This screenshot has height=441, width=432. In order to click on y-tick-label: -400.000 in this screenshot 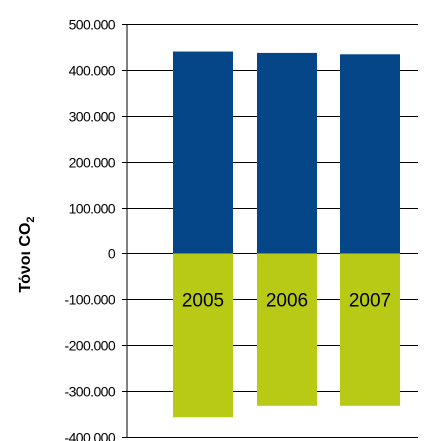, I will do `click(90, 435)`.